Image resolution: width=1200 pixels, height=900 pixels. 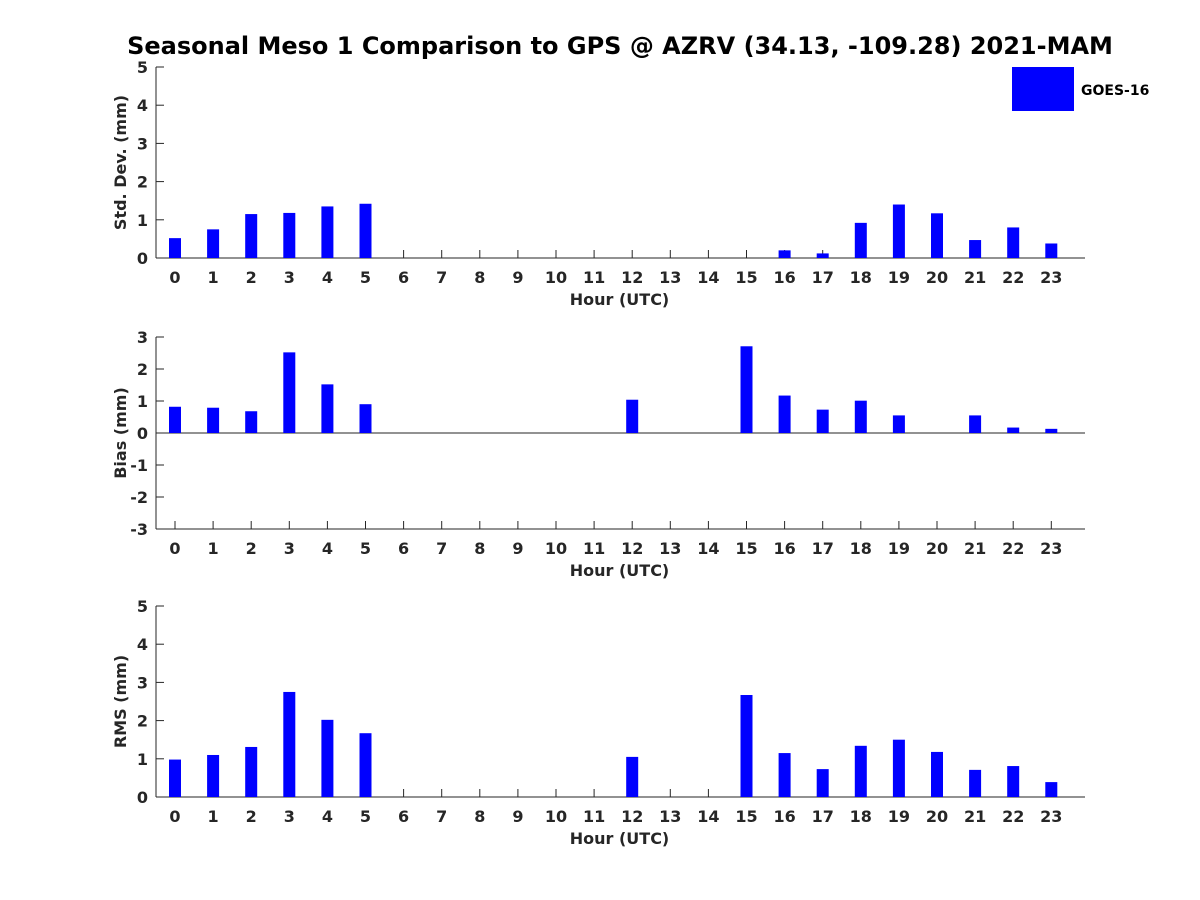 I want to click on legend-swatch, so click(x=1043, y=89).